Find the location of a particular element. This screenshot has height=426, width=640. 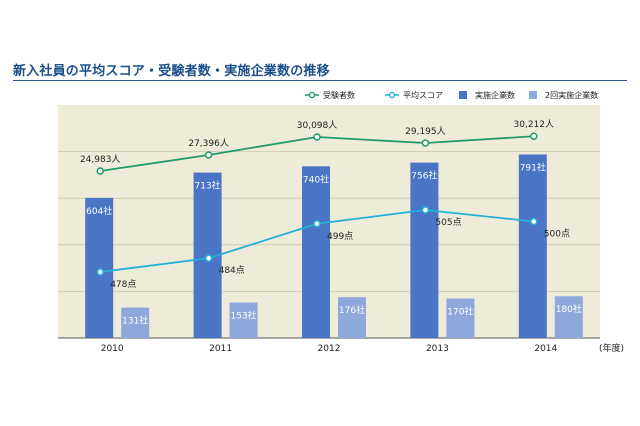

legend-label: 2回実施企業数 is located at coordinates (571, 95).